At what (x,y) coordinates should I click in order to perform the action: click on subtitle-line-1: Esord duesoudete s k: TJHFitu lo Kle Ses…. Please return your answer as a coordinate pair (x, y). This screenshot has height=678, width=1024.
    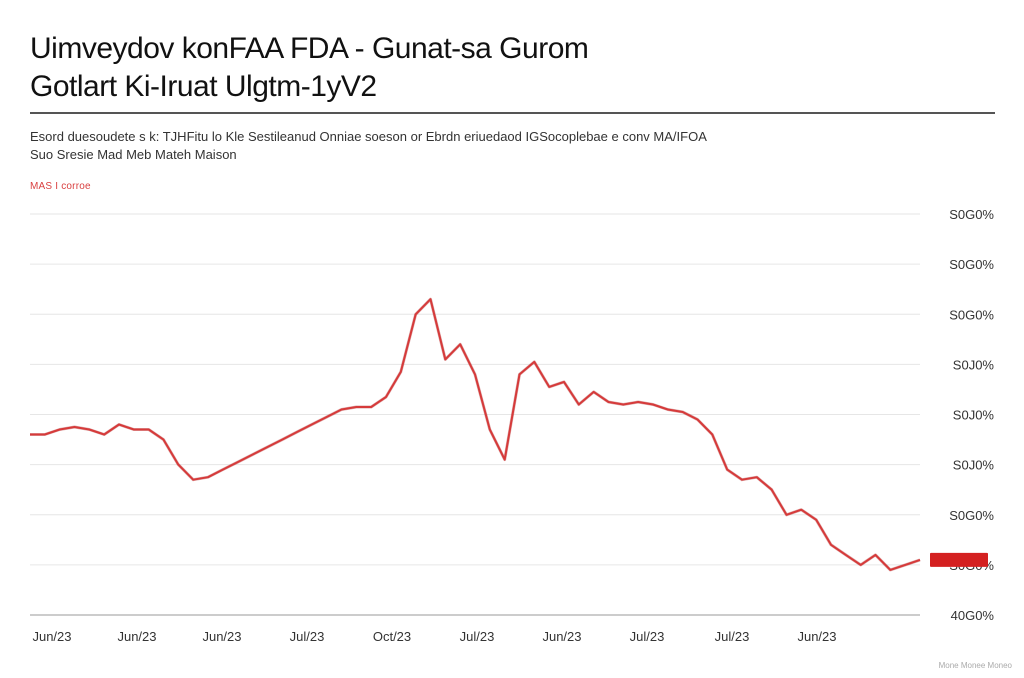
    Looking at the image, I should click on (368, 136).